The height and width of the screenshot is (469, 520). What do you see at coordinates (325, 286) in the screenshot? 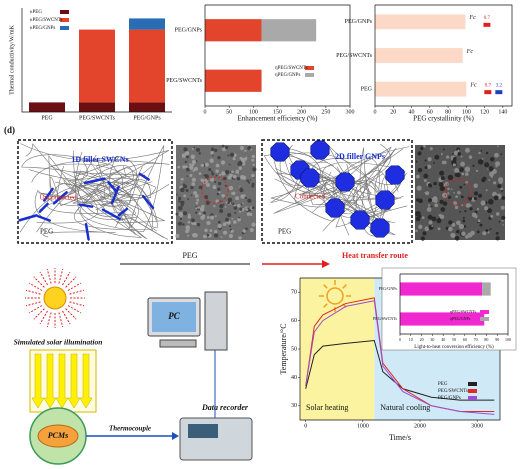
I see `sun-ray` at bounding box center [325, 286].